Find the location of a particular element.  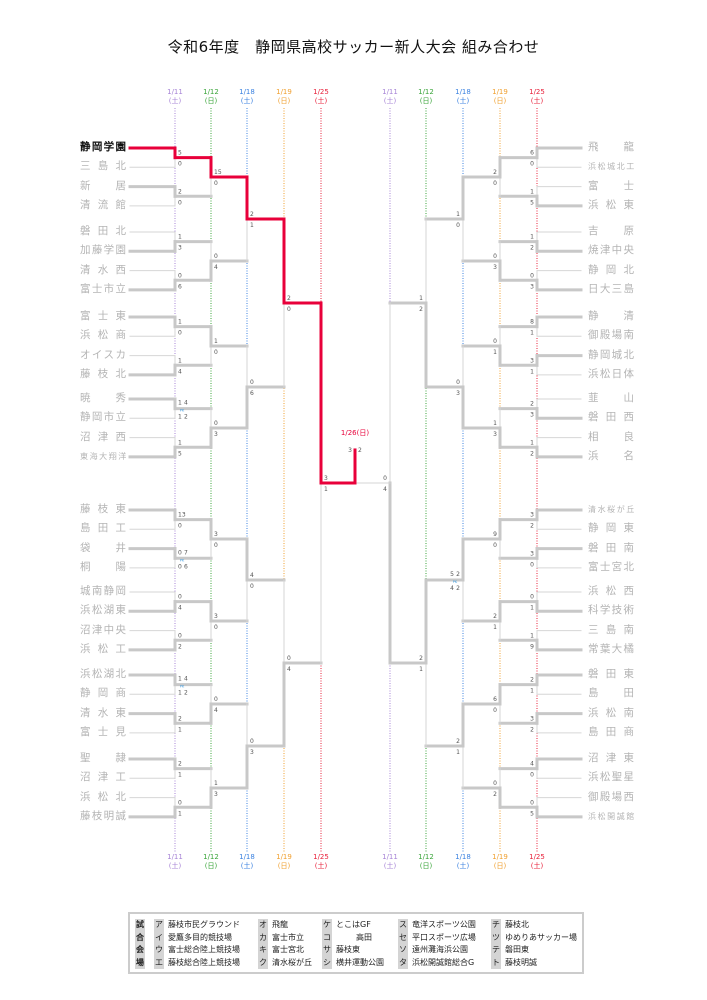

venue-name: 竜洋スポーツ公園 is located at coordinates (444, 924).